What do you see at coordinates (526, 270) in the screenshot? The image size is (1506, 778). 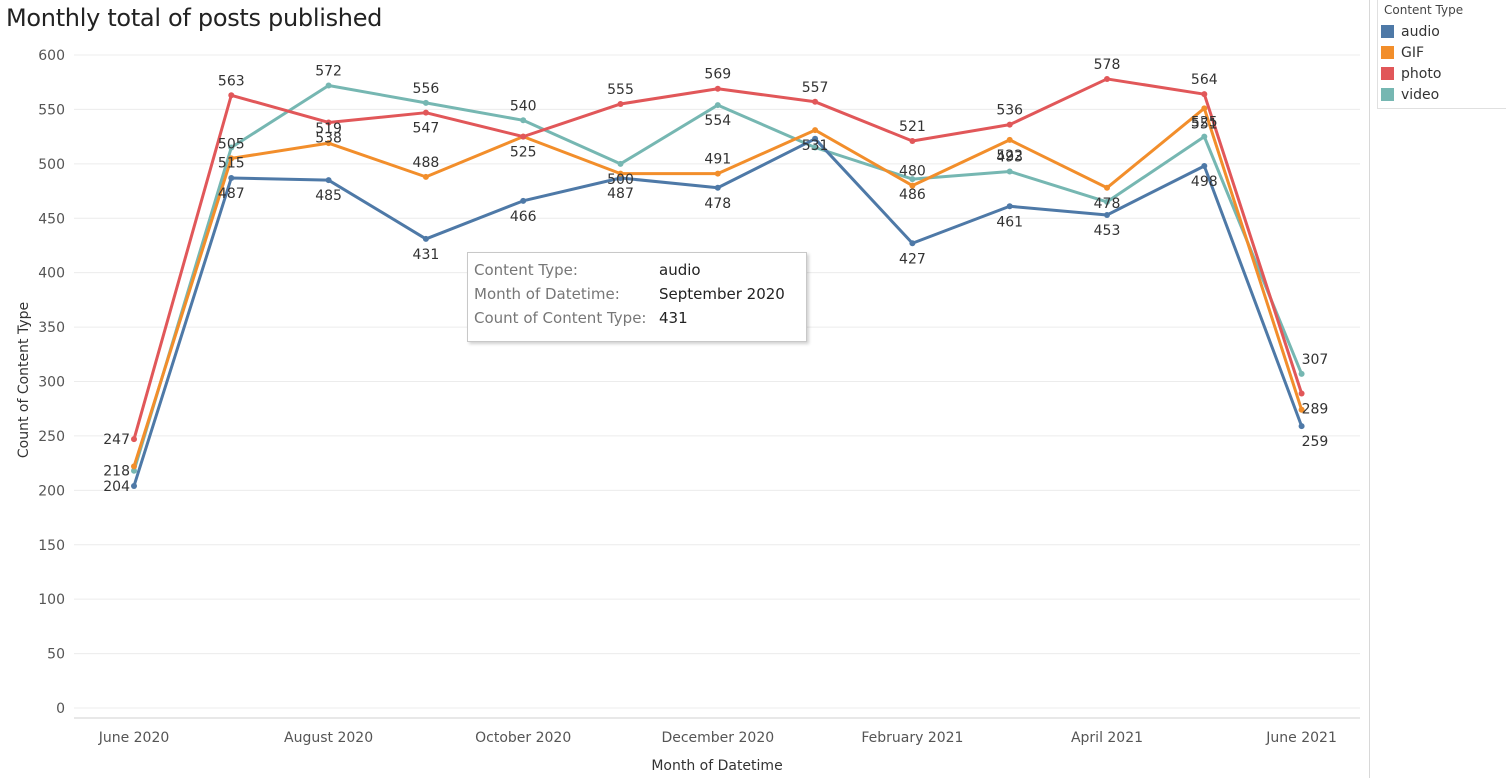 I see `tooltip-key: Content Type:` at bounding box center [526, 270].